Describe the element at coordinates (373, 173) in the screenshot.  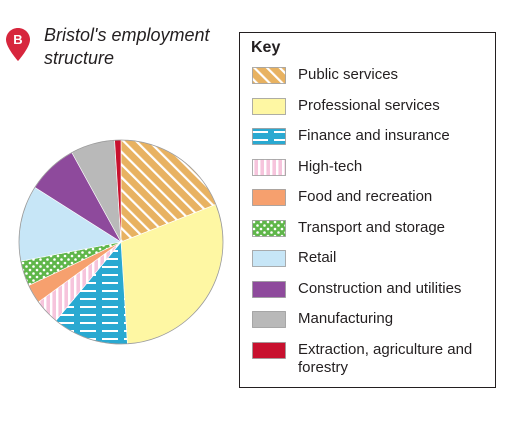
I see `legend-item-high-tech: High-tech` at that location.